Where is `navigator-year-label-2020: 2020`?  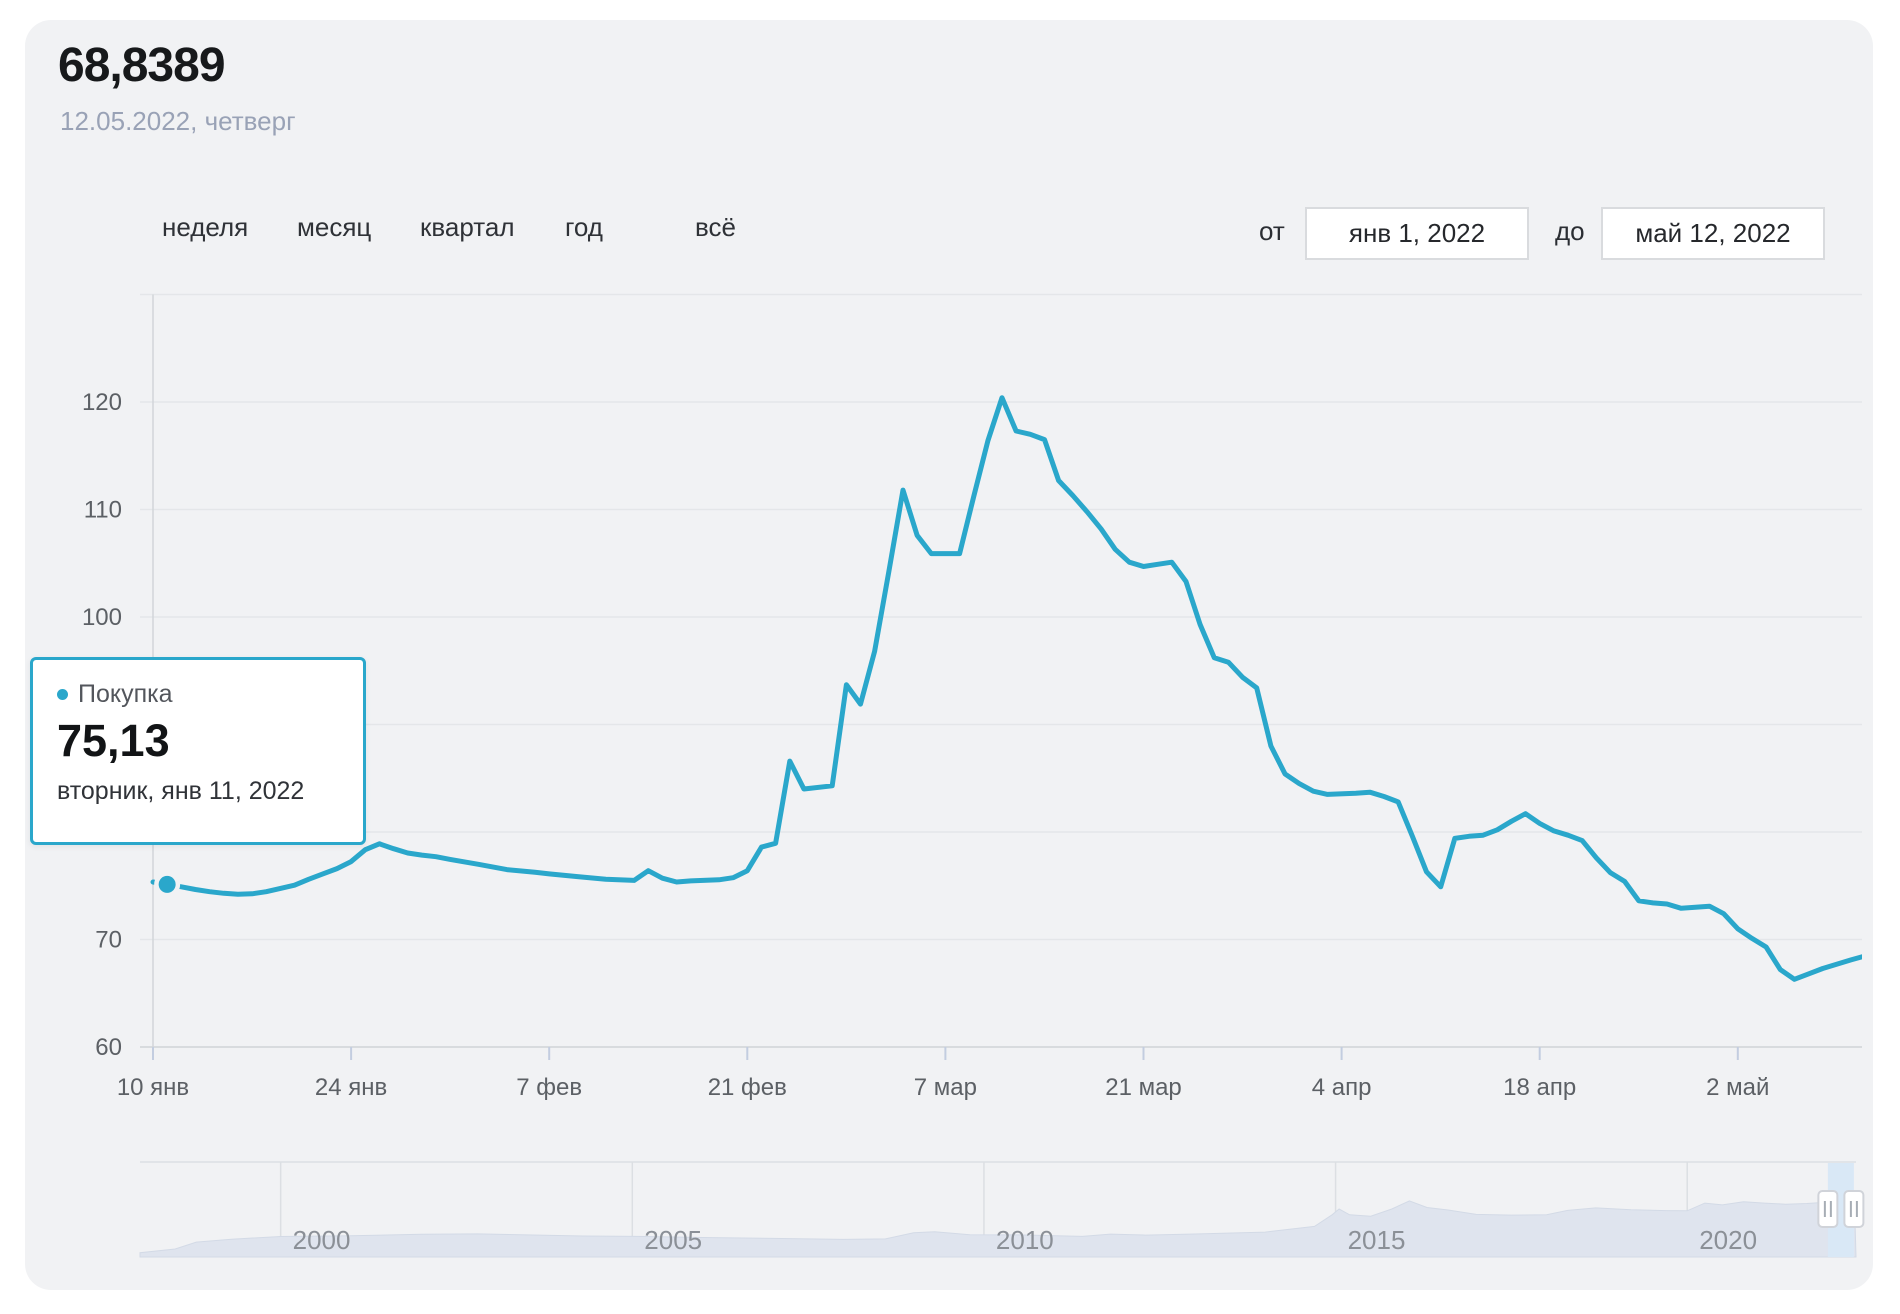 navigator-year-label-2020: 2020 is located at coordinates (1728, 1240).